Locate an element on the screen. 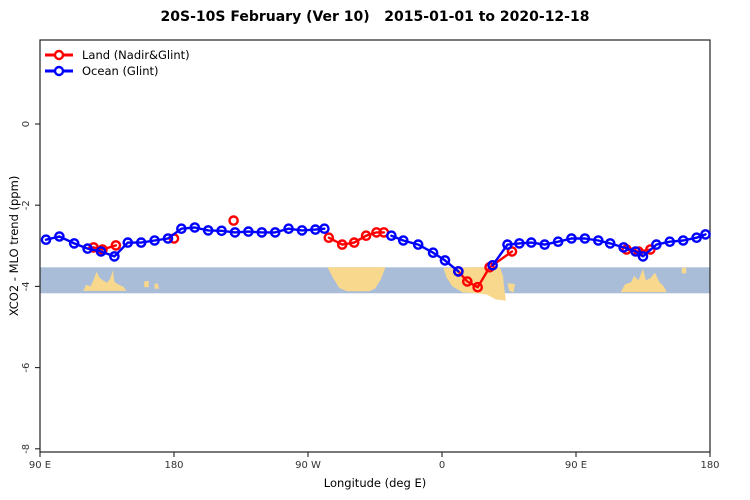 This screenshot has width=750, height=500. y-tick-label: -4 is located at coordinates (26, 286).